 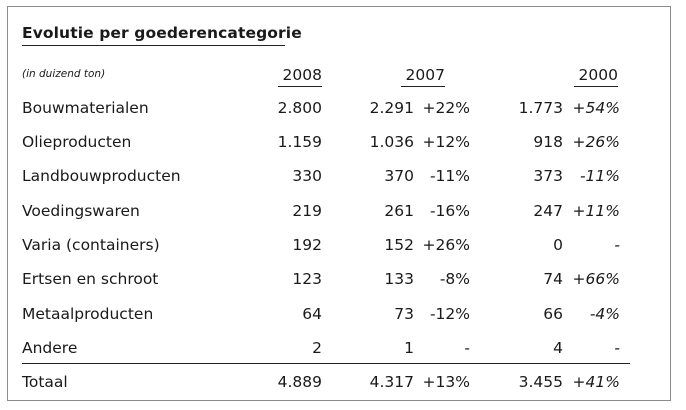 I want to click on category-label: Totaal, so click(x=45, y=382).